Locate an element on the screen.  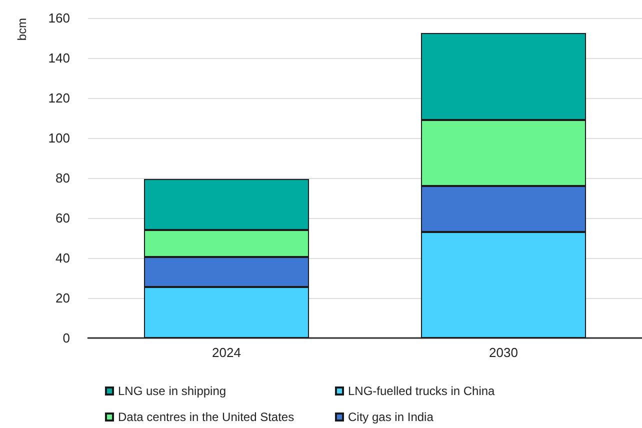
legend-label: LNG-fuelled trucks in China is located at coordinates (422, 391).